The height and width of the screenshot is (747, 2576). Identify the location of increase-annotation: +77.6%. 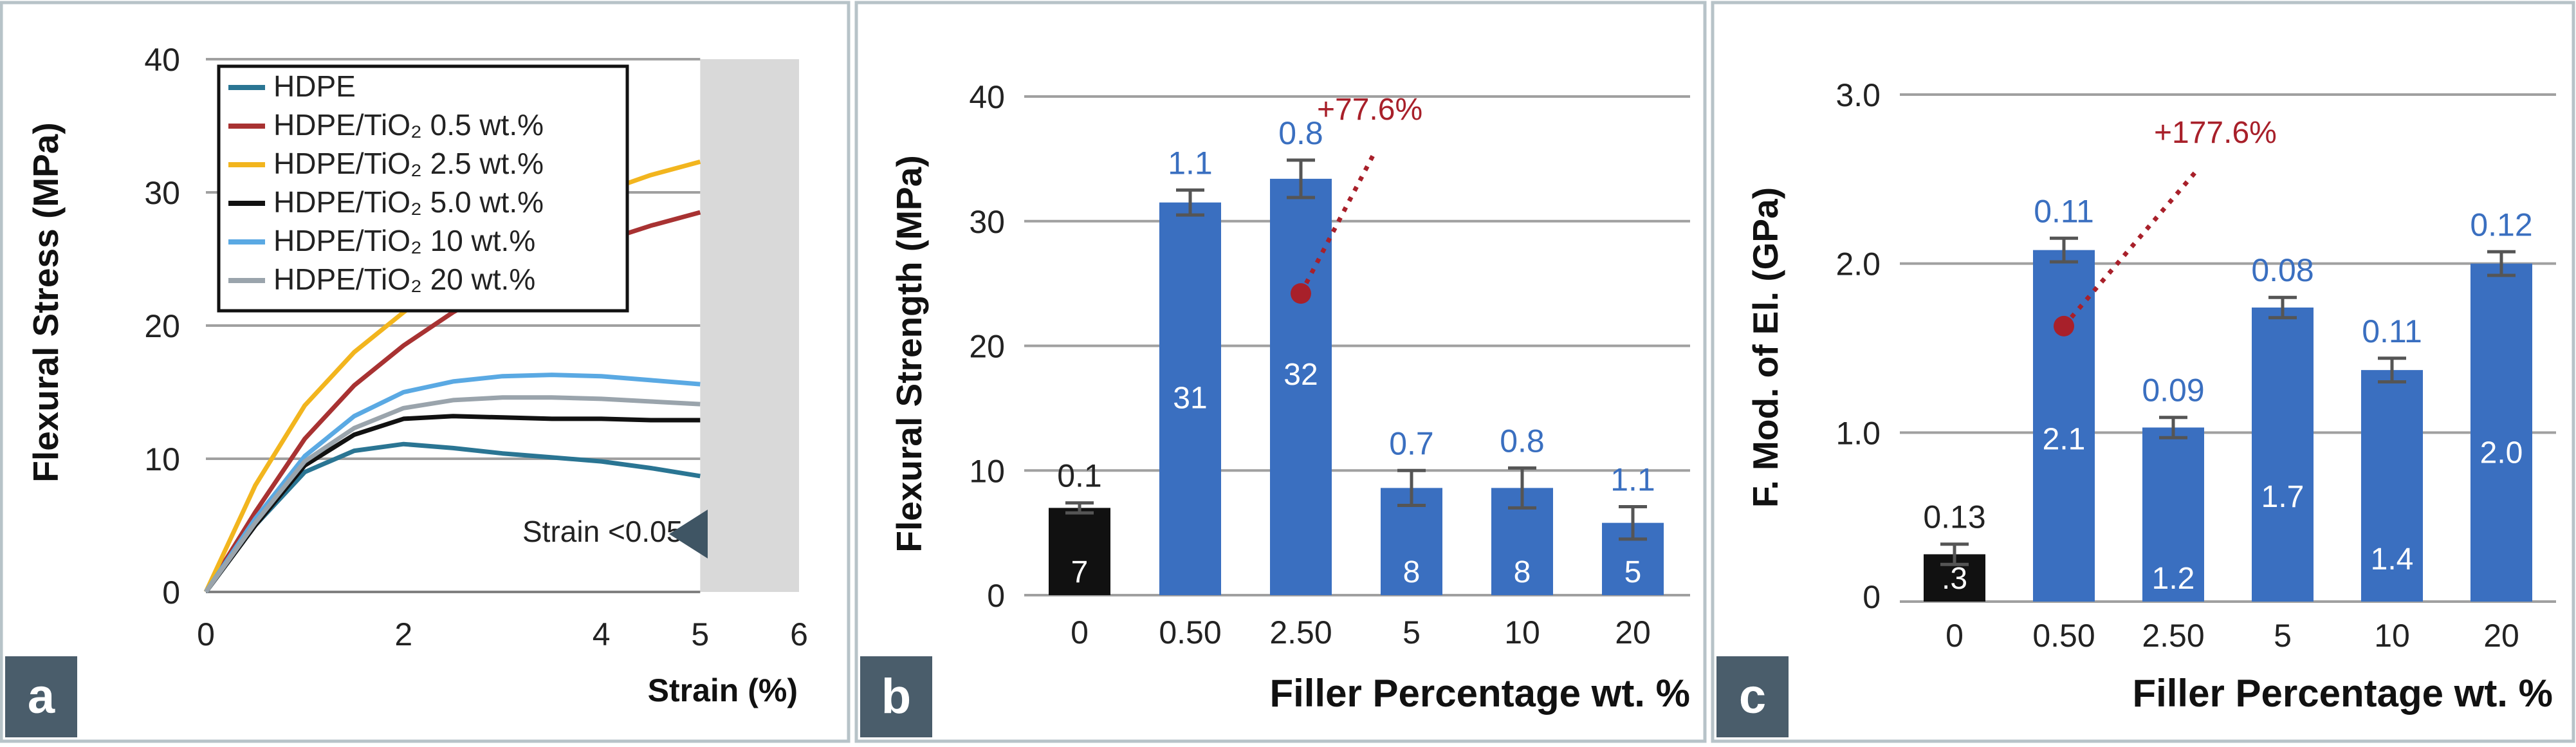
(1369, 110).